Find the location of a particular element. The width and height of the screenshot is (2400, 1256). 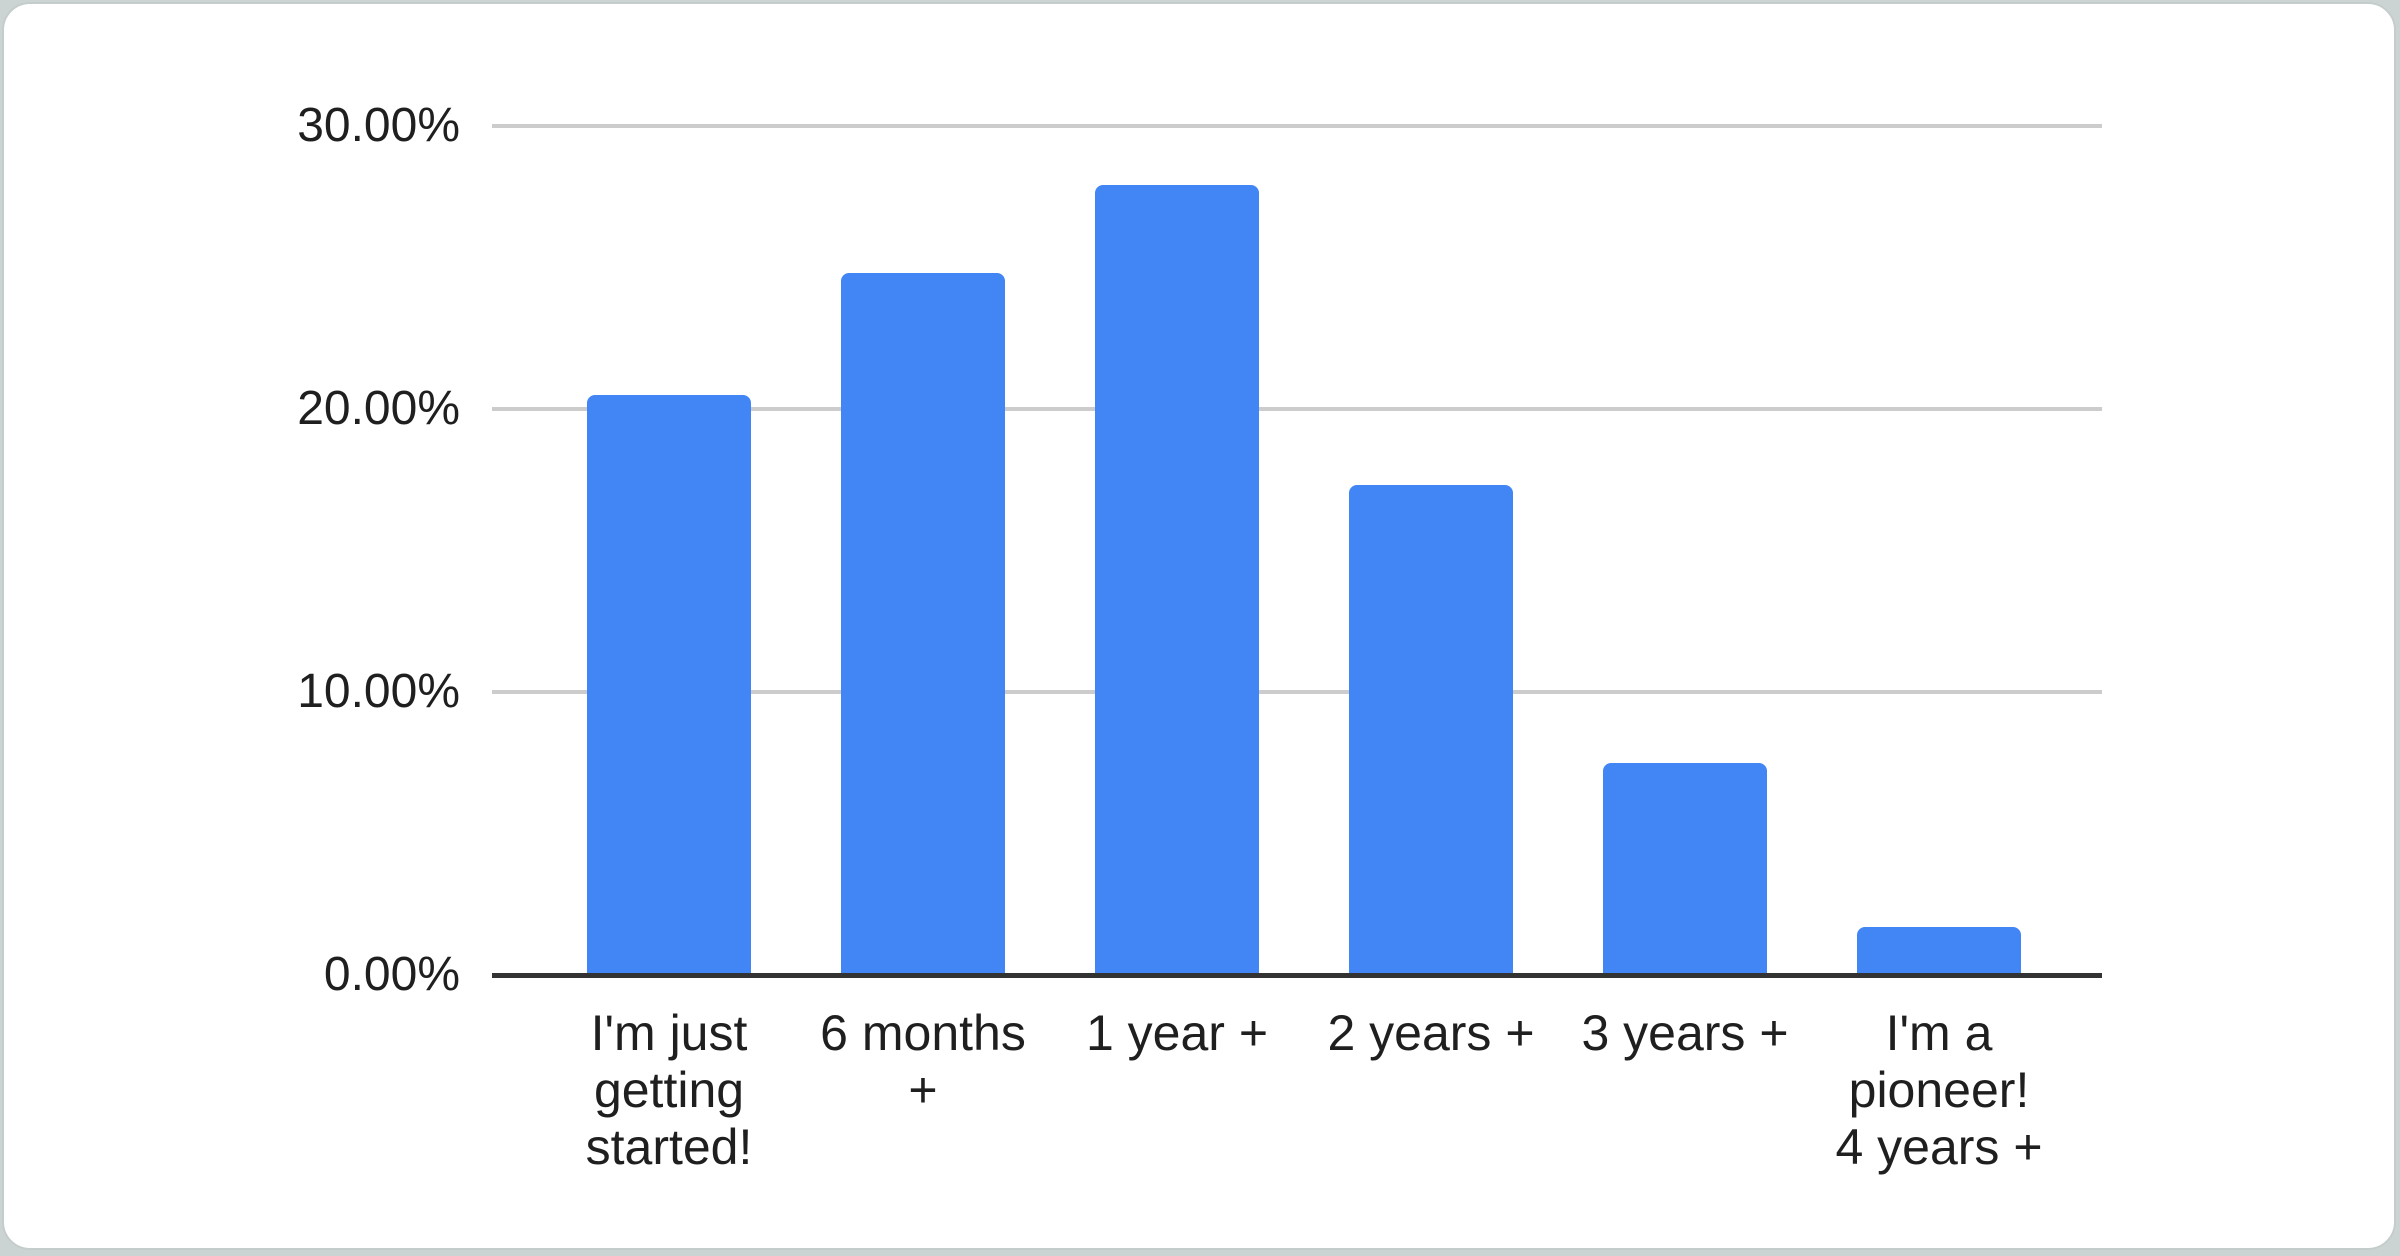

gridline-20pct is located at coordinates (1297, 409).